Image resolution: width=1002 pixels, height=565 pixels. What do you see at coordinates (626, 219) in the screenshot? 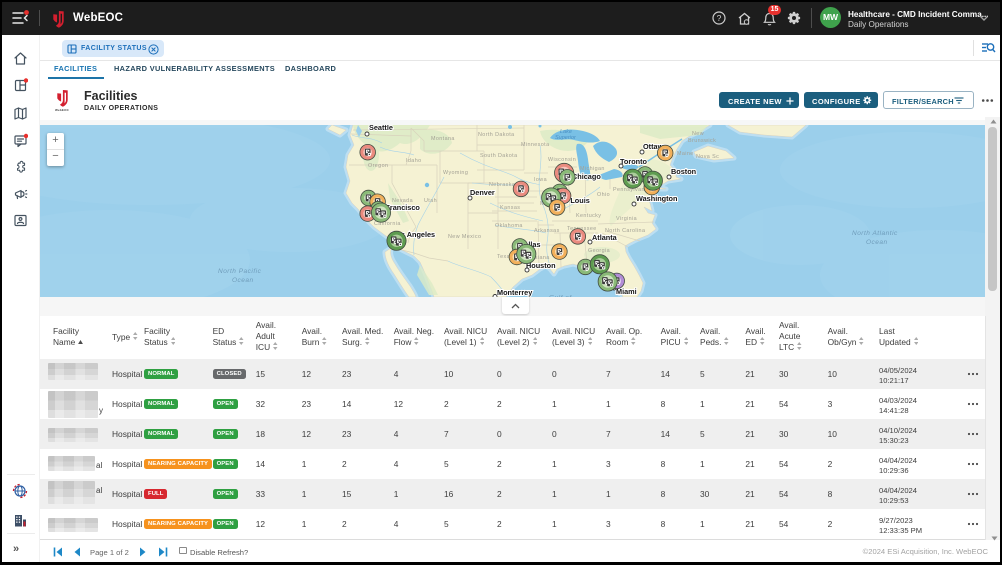
I see `svg-text: Virginia` at bounding box center [626, 219].